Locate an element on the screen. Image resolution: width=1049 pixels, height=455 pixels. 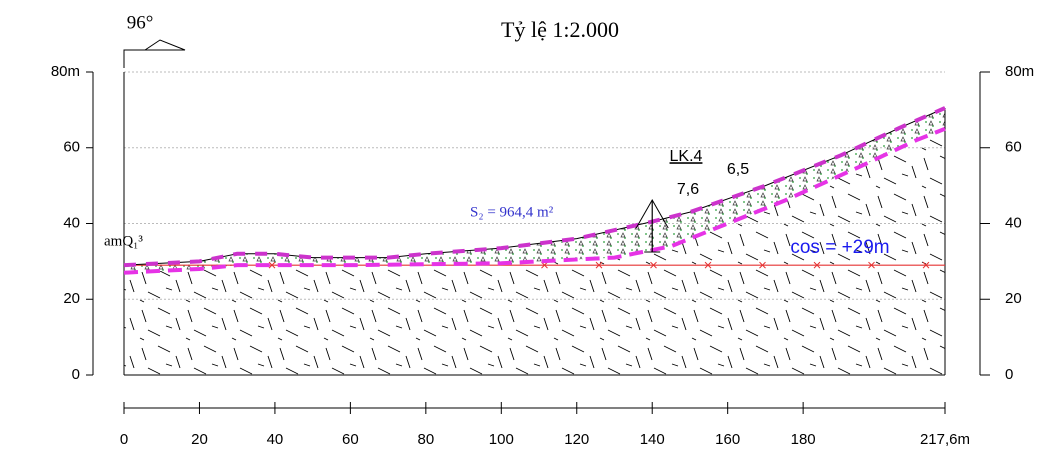
y-tick-label: 20 is located at coordinates (71, 298).